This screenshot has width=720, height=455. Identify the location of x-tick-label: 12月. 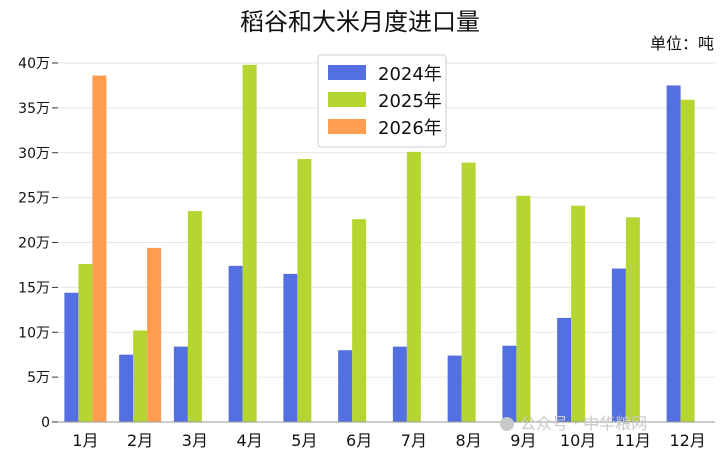
(687, 440).